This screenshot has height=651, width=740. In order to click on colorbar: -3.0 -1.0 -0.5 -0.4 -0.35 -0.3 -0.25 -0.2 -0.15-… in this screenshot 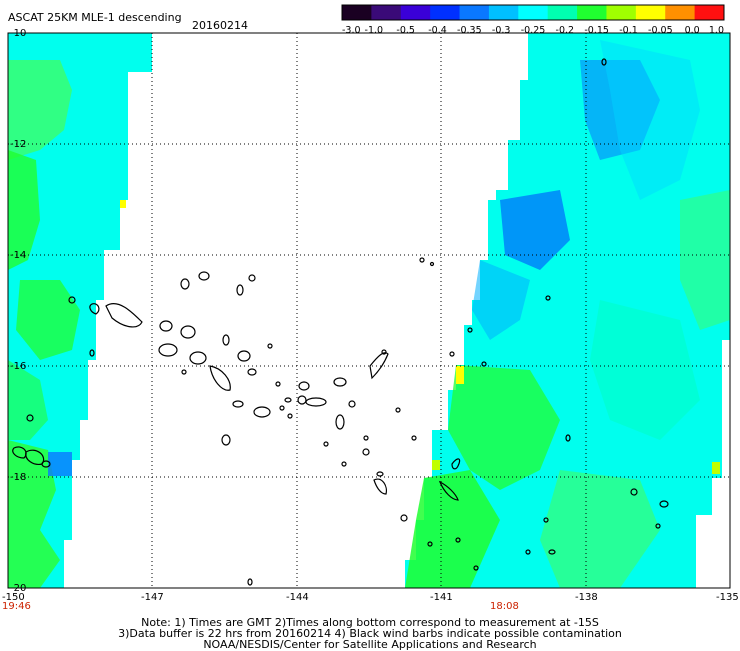, I will do `click(533, 20)`.